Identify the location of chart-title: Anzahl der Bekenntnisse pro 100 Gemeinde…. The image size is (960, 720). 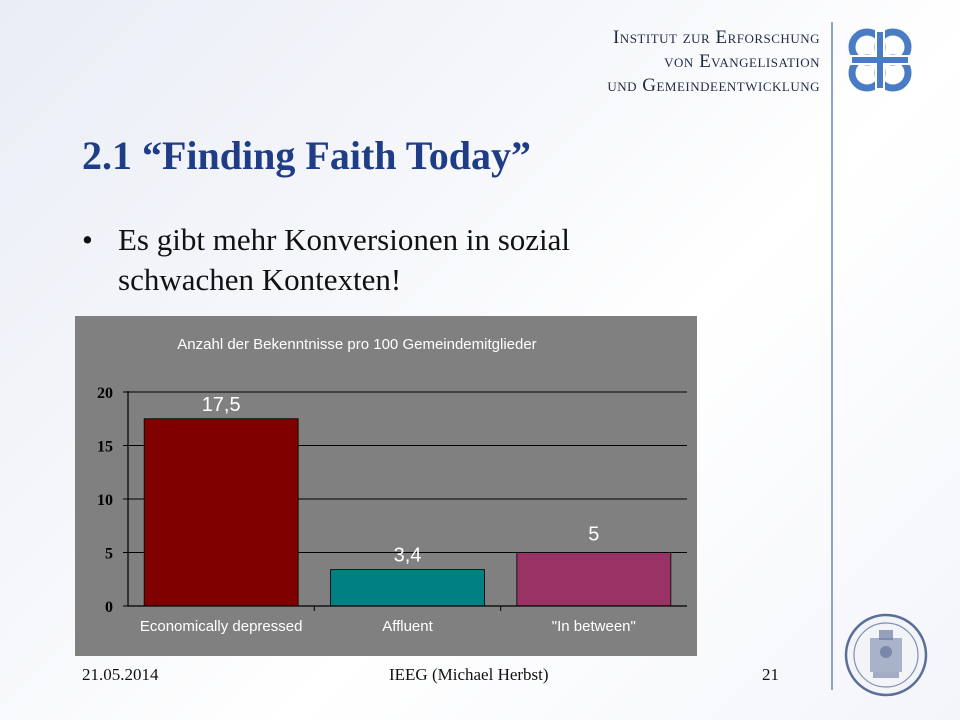
(356, 344).